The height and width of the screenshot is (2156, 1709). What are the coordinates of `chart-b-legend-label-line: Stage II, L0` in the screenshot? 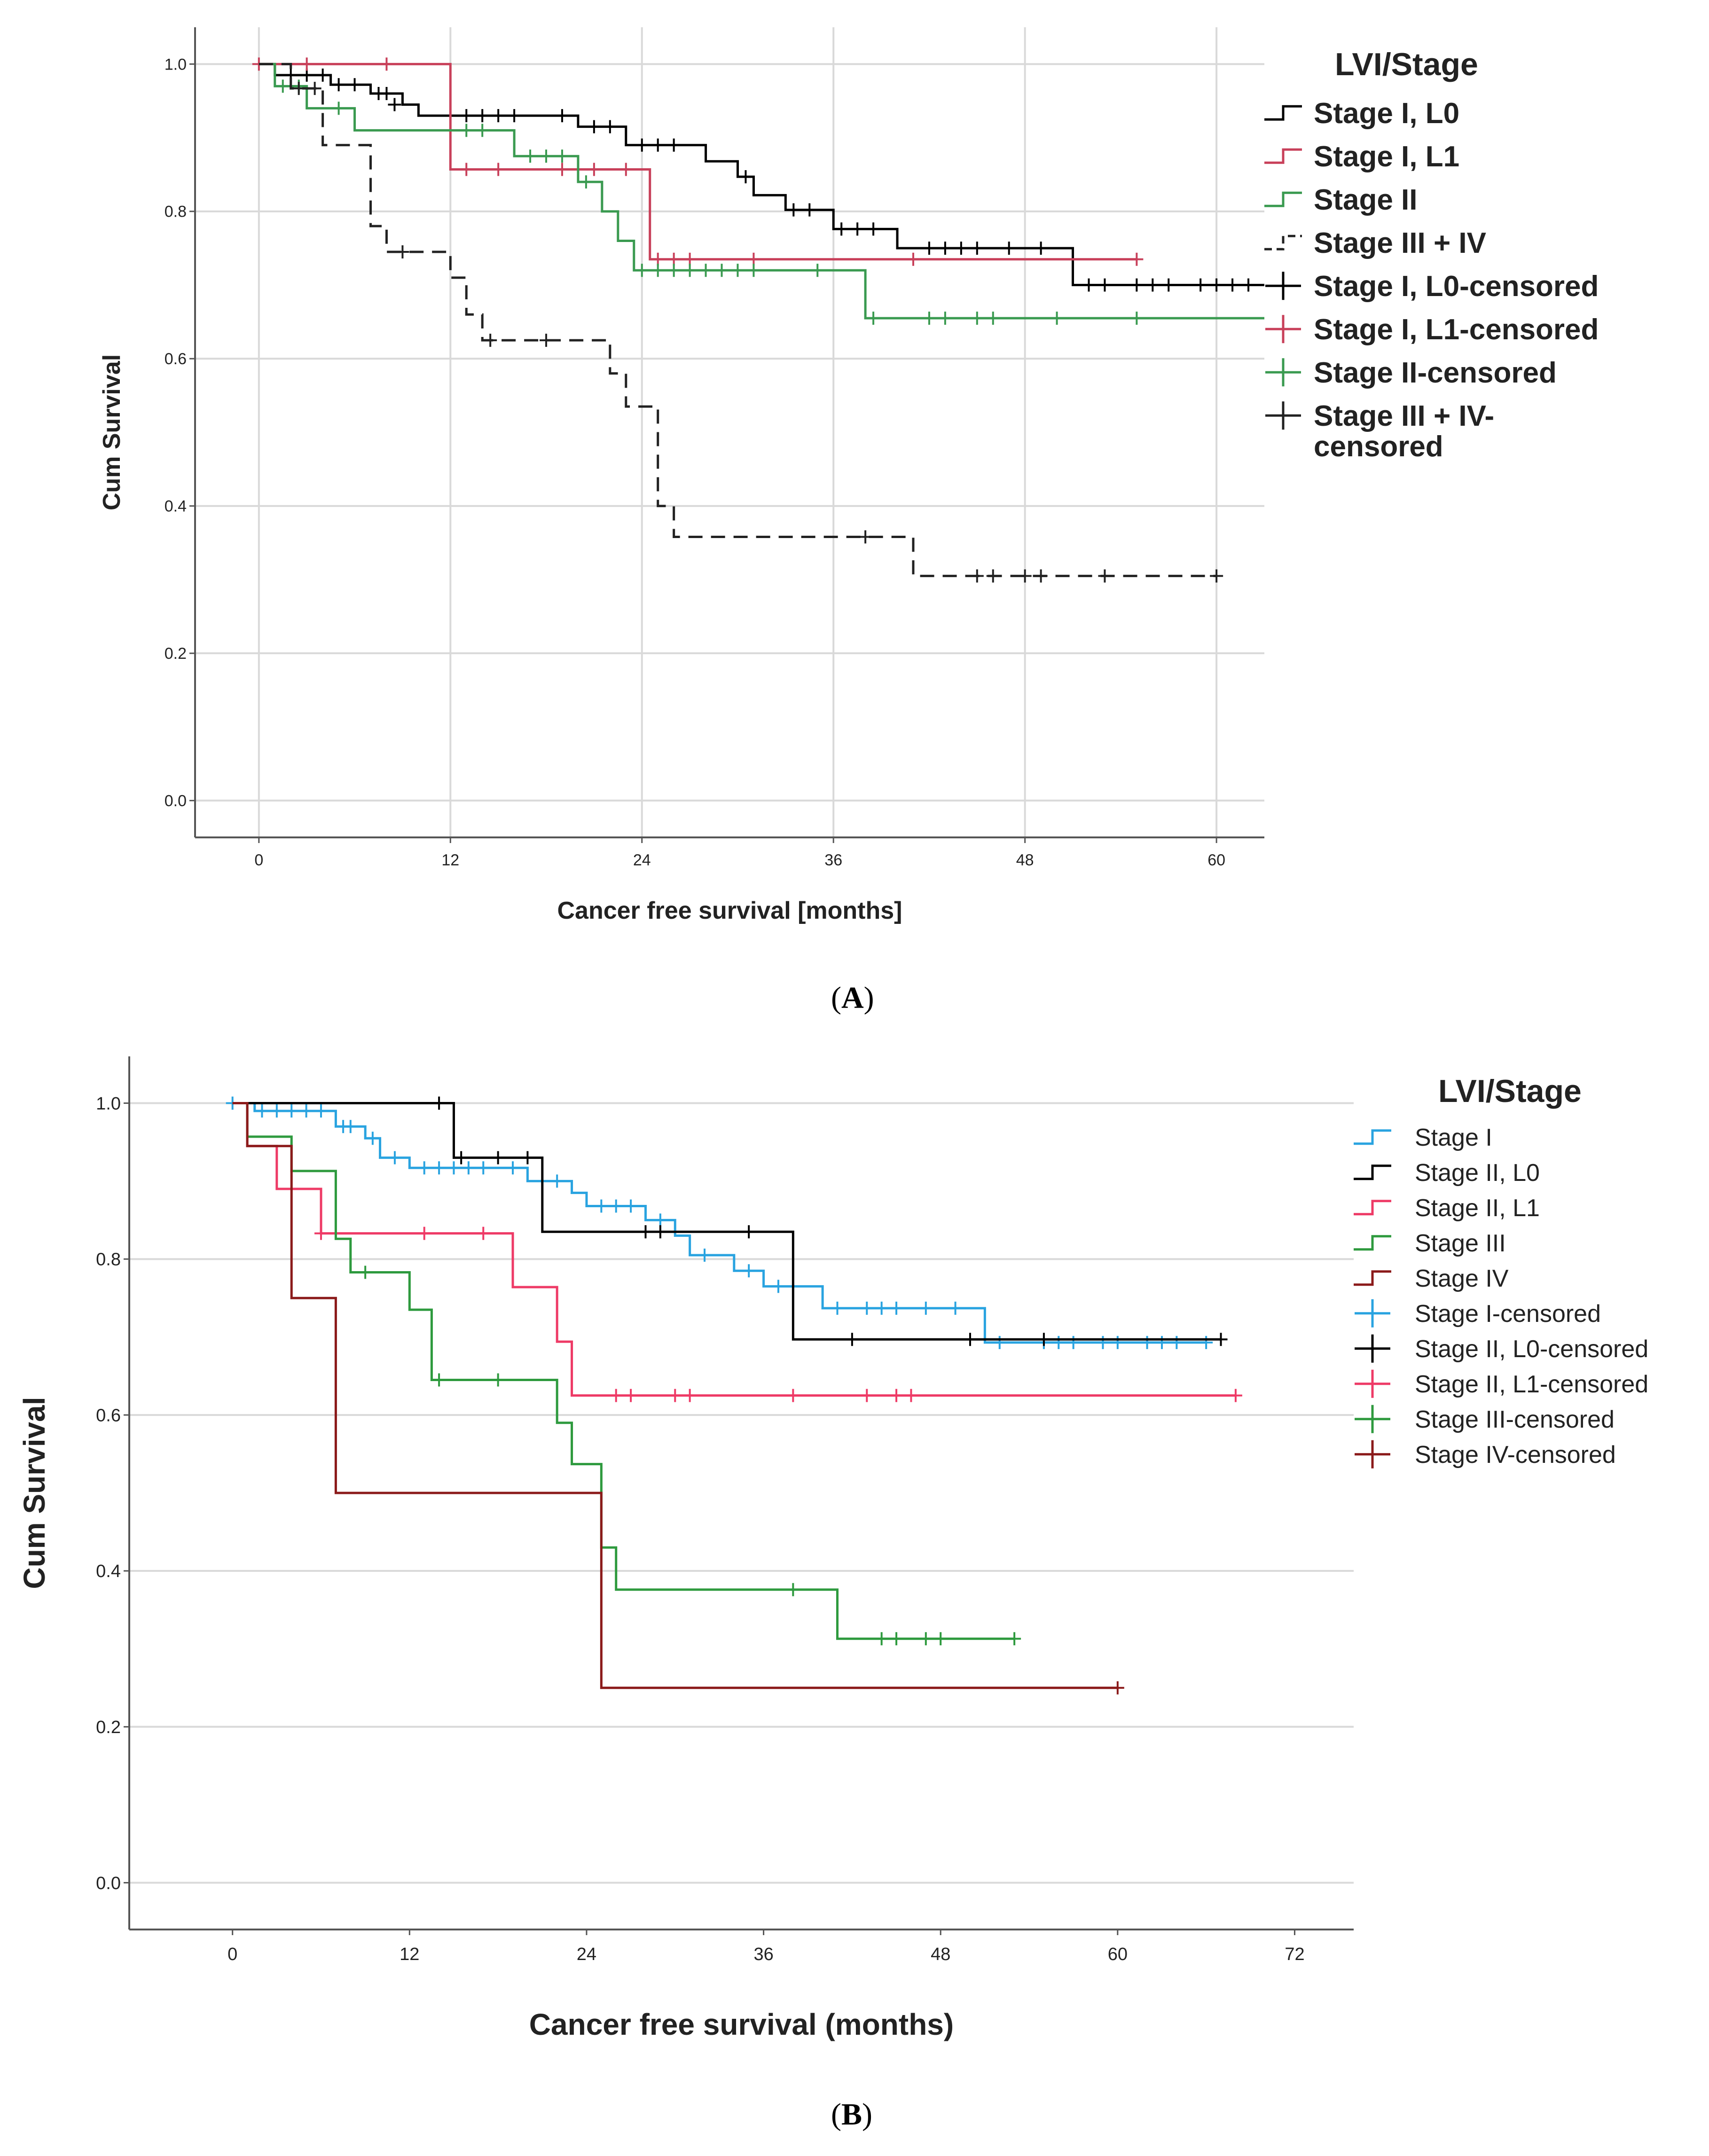 It's located at (1477, 1173).